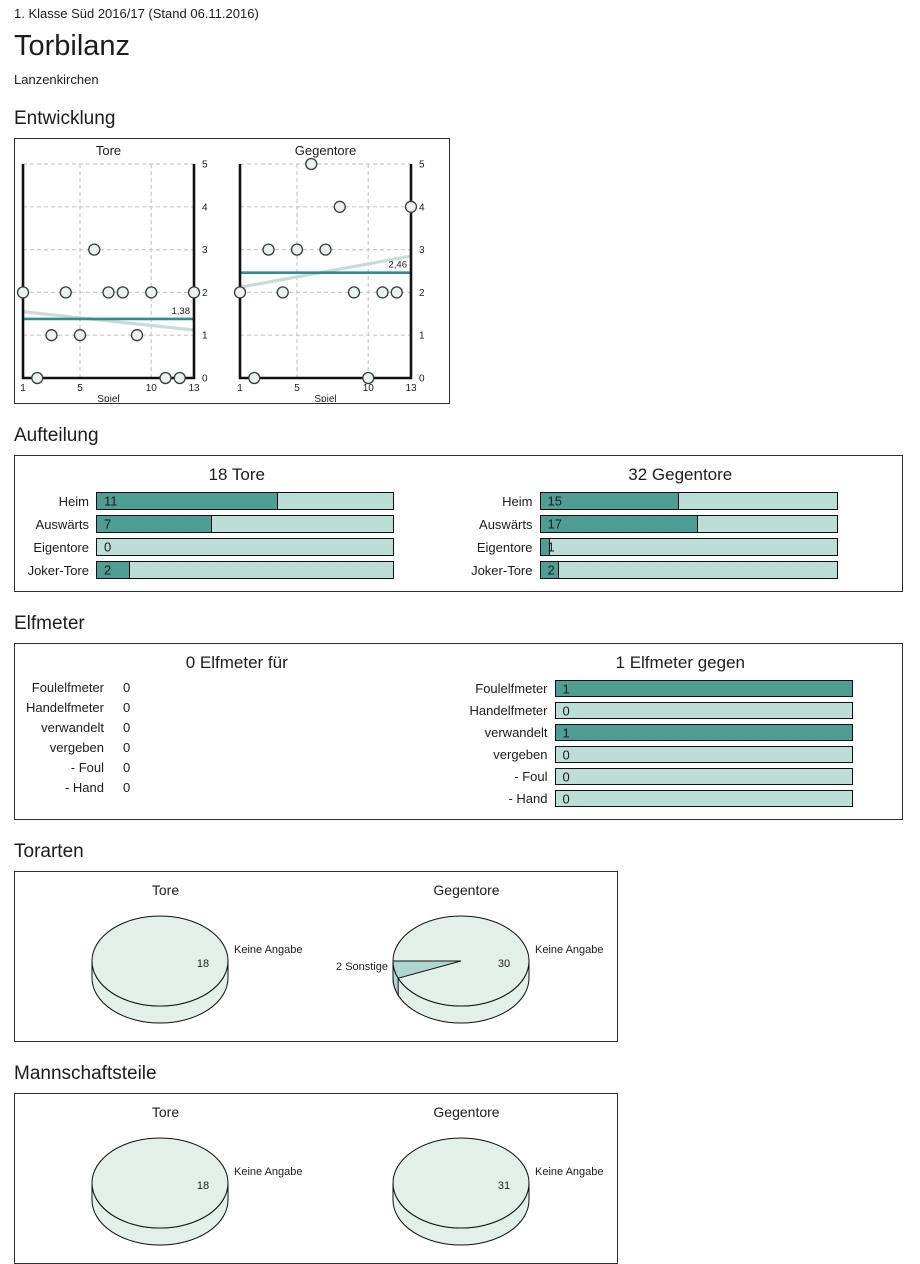 The height and width of the screenshot is (1264, 920). What do you see at coordinates (504, 964) in the screenshot?
I see `svg-text: 30` at bounding box center [504, 964].